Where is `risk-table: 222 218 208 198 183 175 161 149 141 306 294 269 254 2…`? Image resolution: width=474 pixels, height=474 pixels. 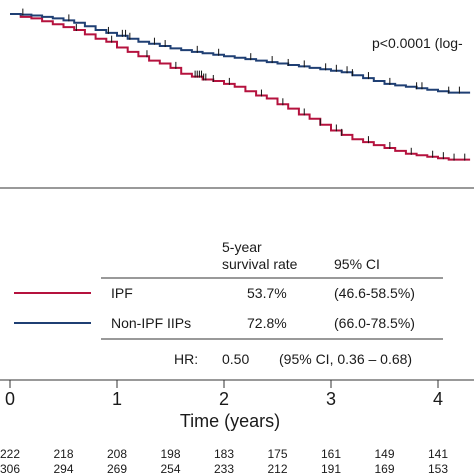 risk-table: 222 218 208 198 183 175 161 149 141 306 294 269 254 2… is located at coordinates (224, 460).